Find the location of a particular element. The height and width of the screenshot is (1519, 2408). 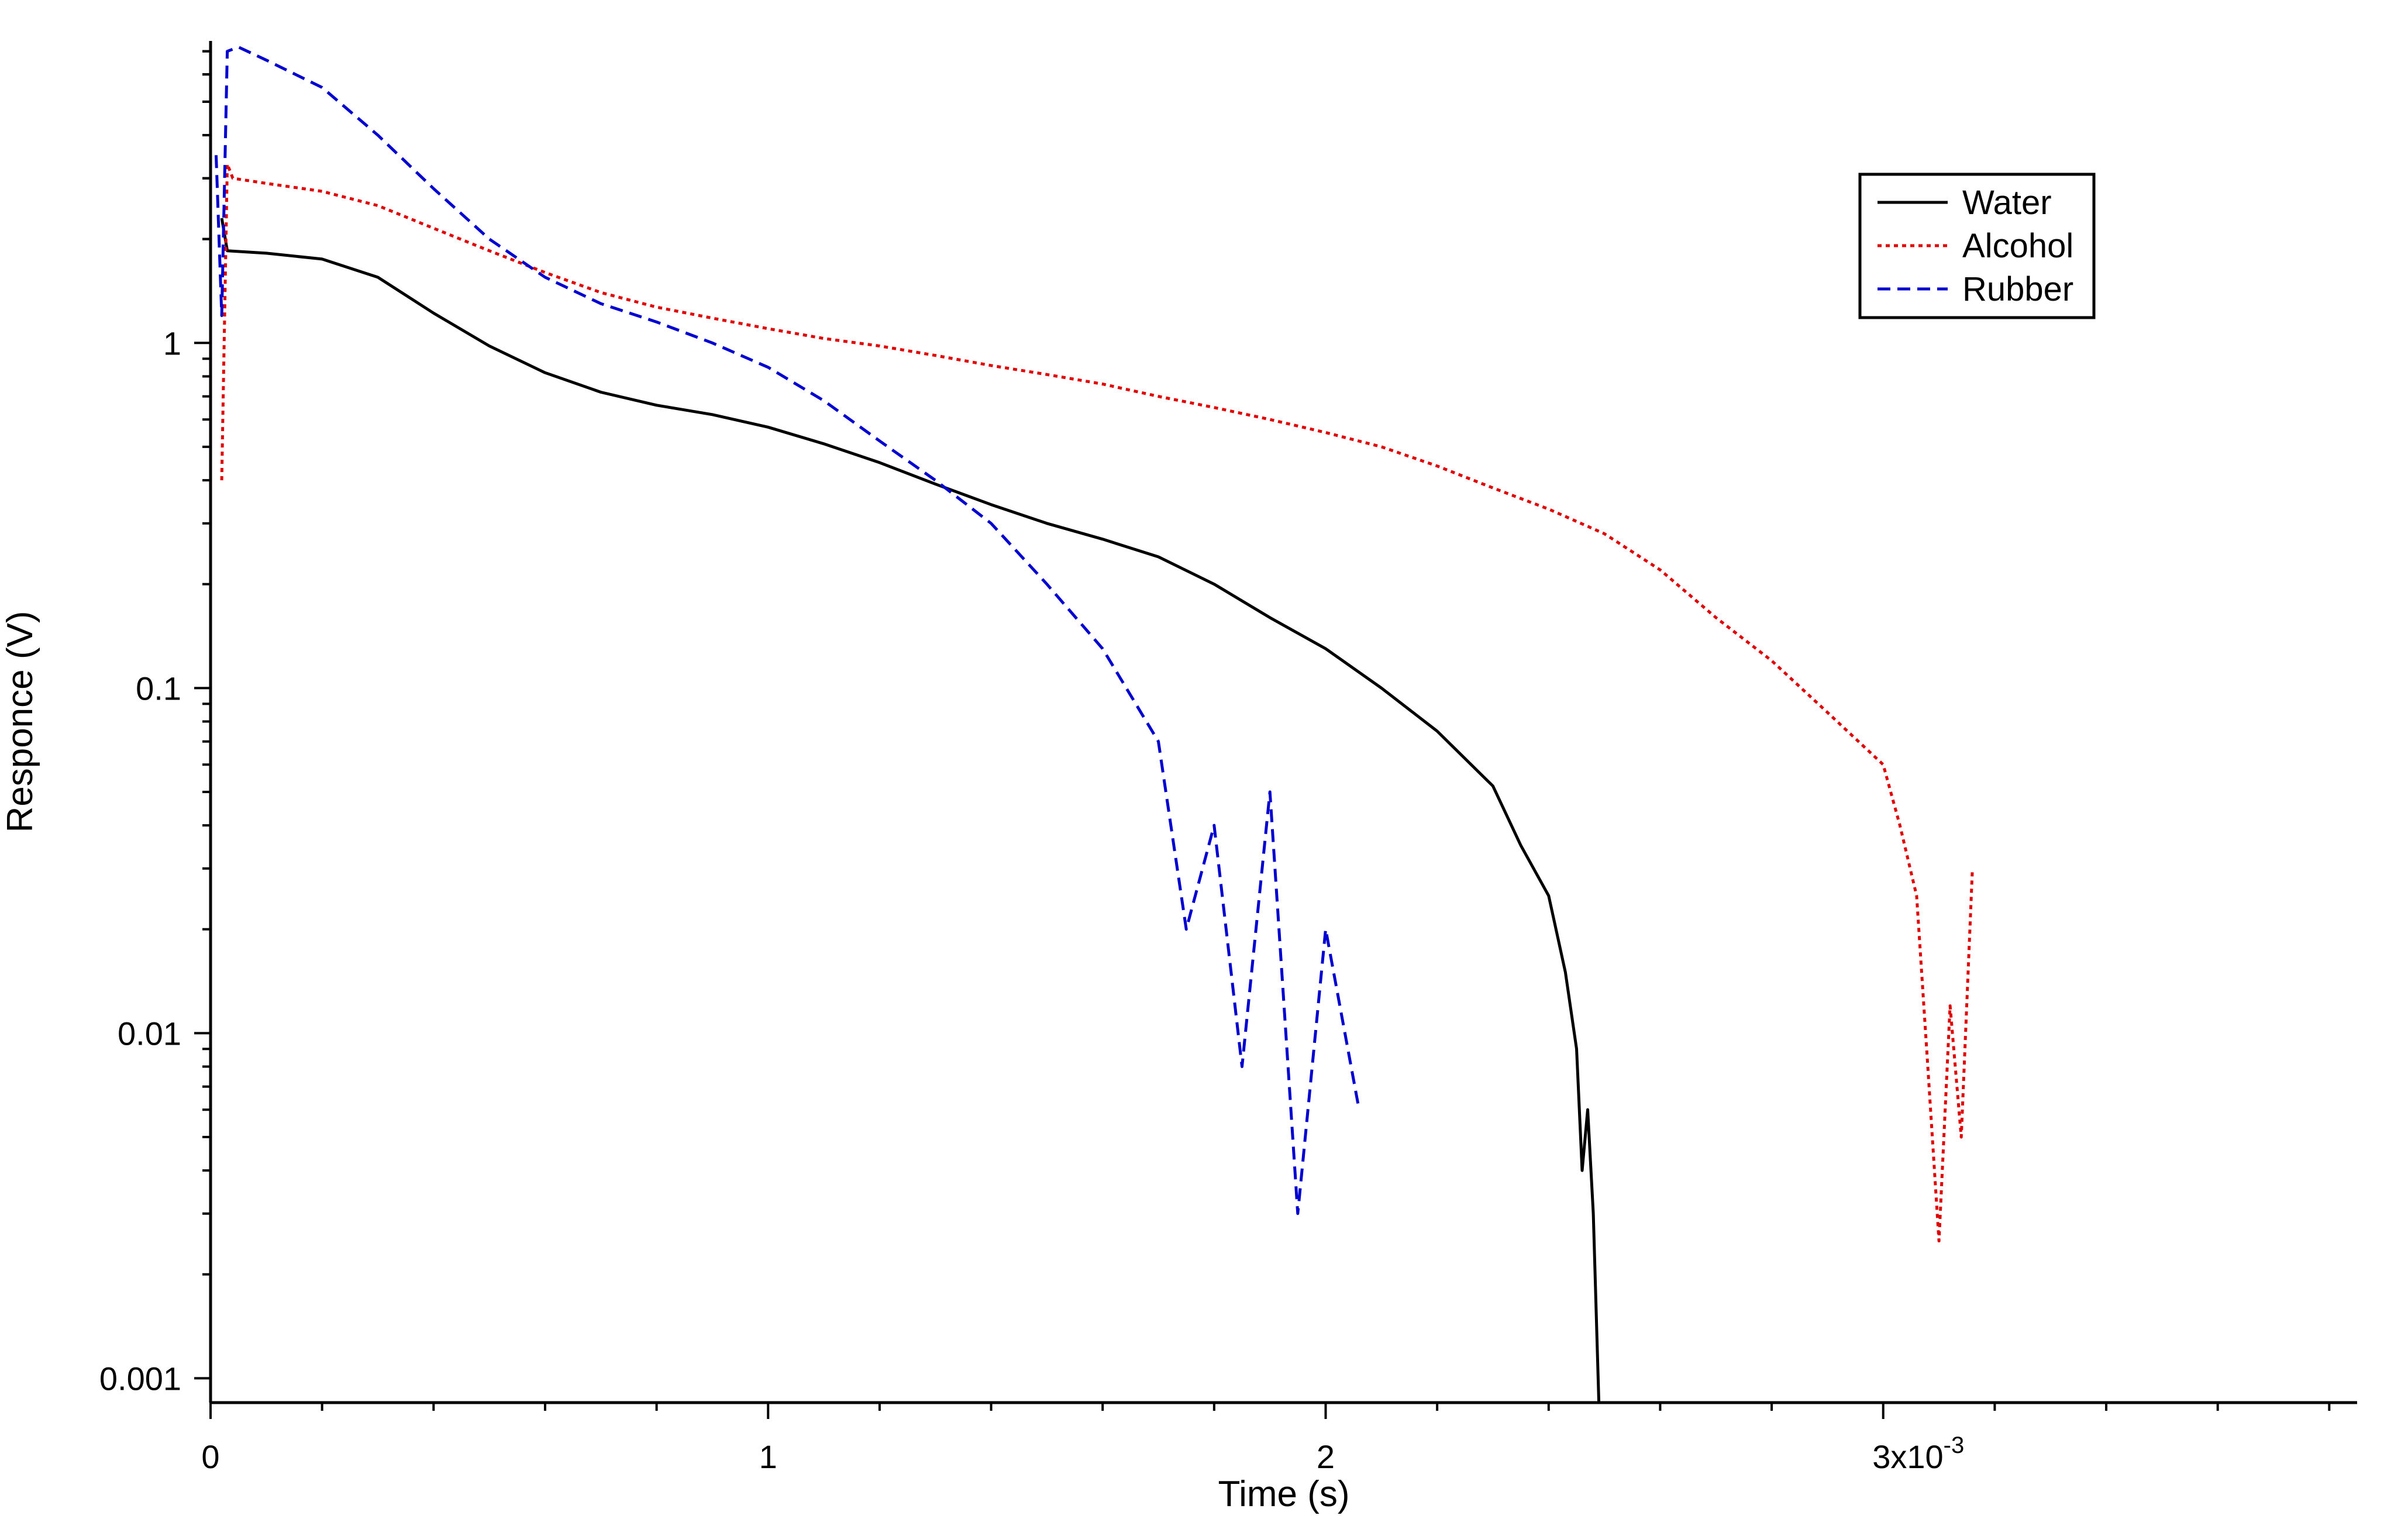

legend: Water Alcohol Rubber is located at coordinates (1977, 246).